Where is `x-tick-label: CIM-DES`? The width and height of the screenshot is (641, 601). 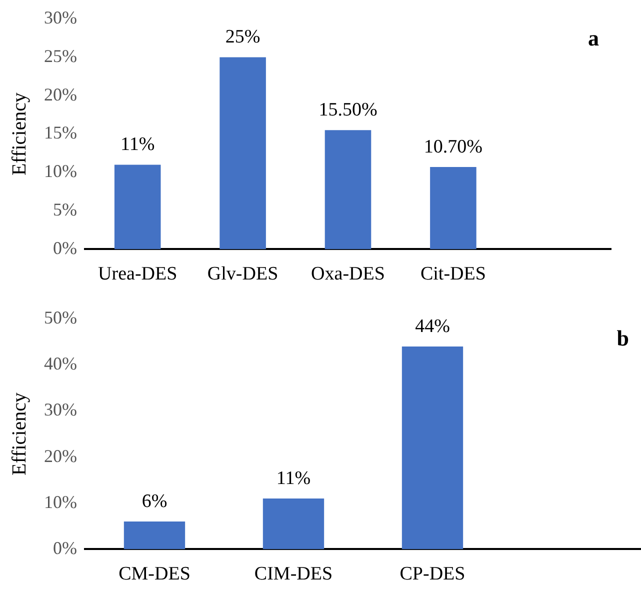
x-tick-label: CIM-DES is located at coordinates (293, 574).